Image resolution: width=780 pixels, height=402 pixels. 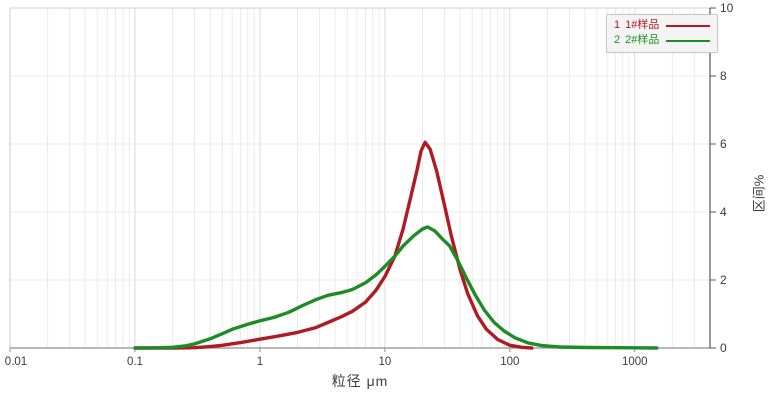 What do you see at coordinates (617, 25) in the screenshot?
I see `legend-series-number: 1` at bounding box center [617, 25].